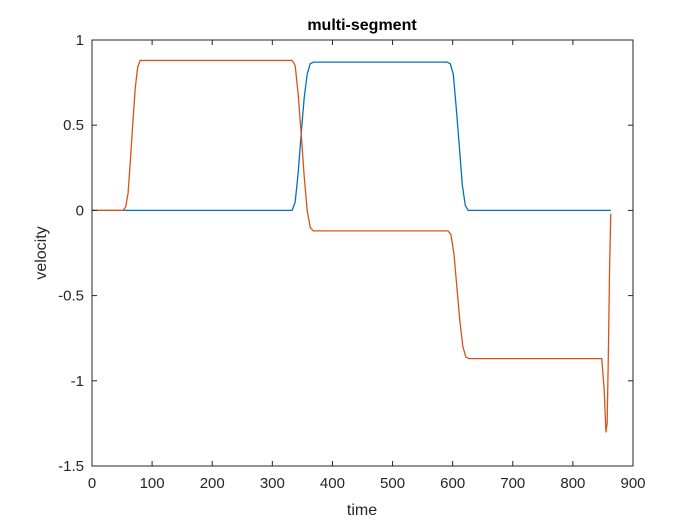 This screenshot has height=525, width=700. Describe the element at coordinates (71, 296) in the screenshot. I see `y-tick-label: -0.5` at that location.